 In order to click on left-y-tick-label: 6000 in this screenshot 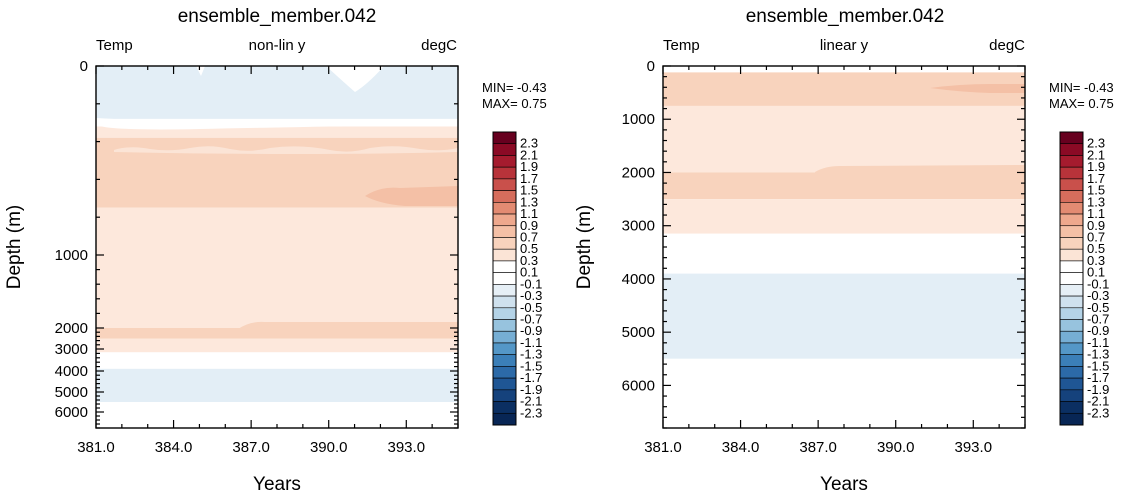, I will do `click(71, 412)`.